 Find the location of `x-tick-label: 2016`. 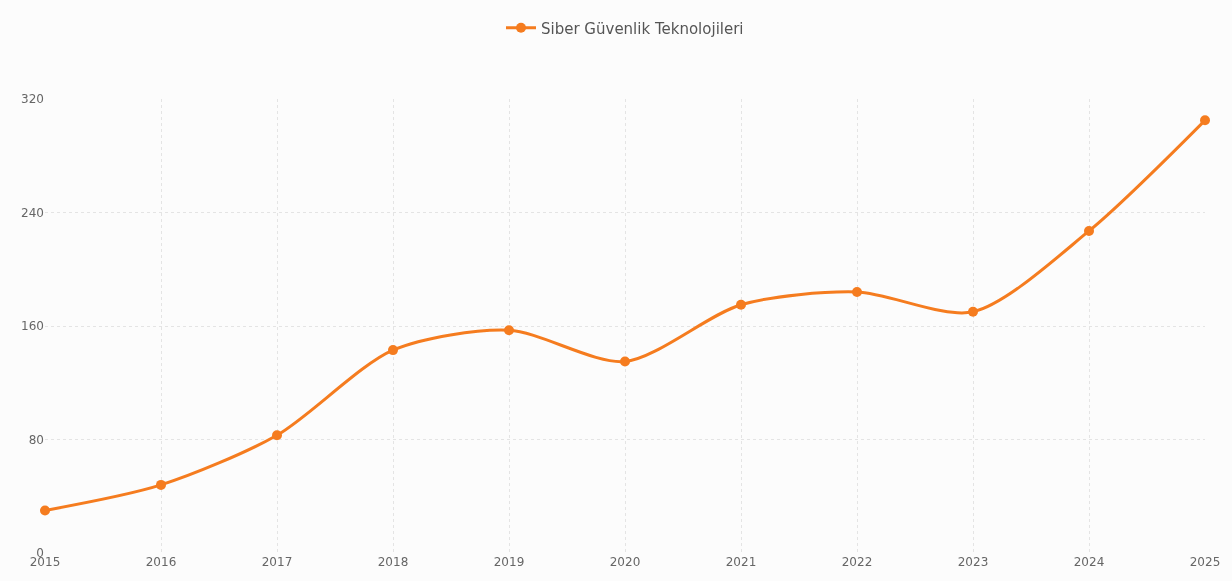

x-tick-label: 2016 is located at coordinates (161, 562).